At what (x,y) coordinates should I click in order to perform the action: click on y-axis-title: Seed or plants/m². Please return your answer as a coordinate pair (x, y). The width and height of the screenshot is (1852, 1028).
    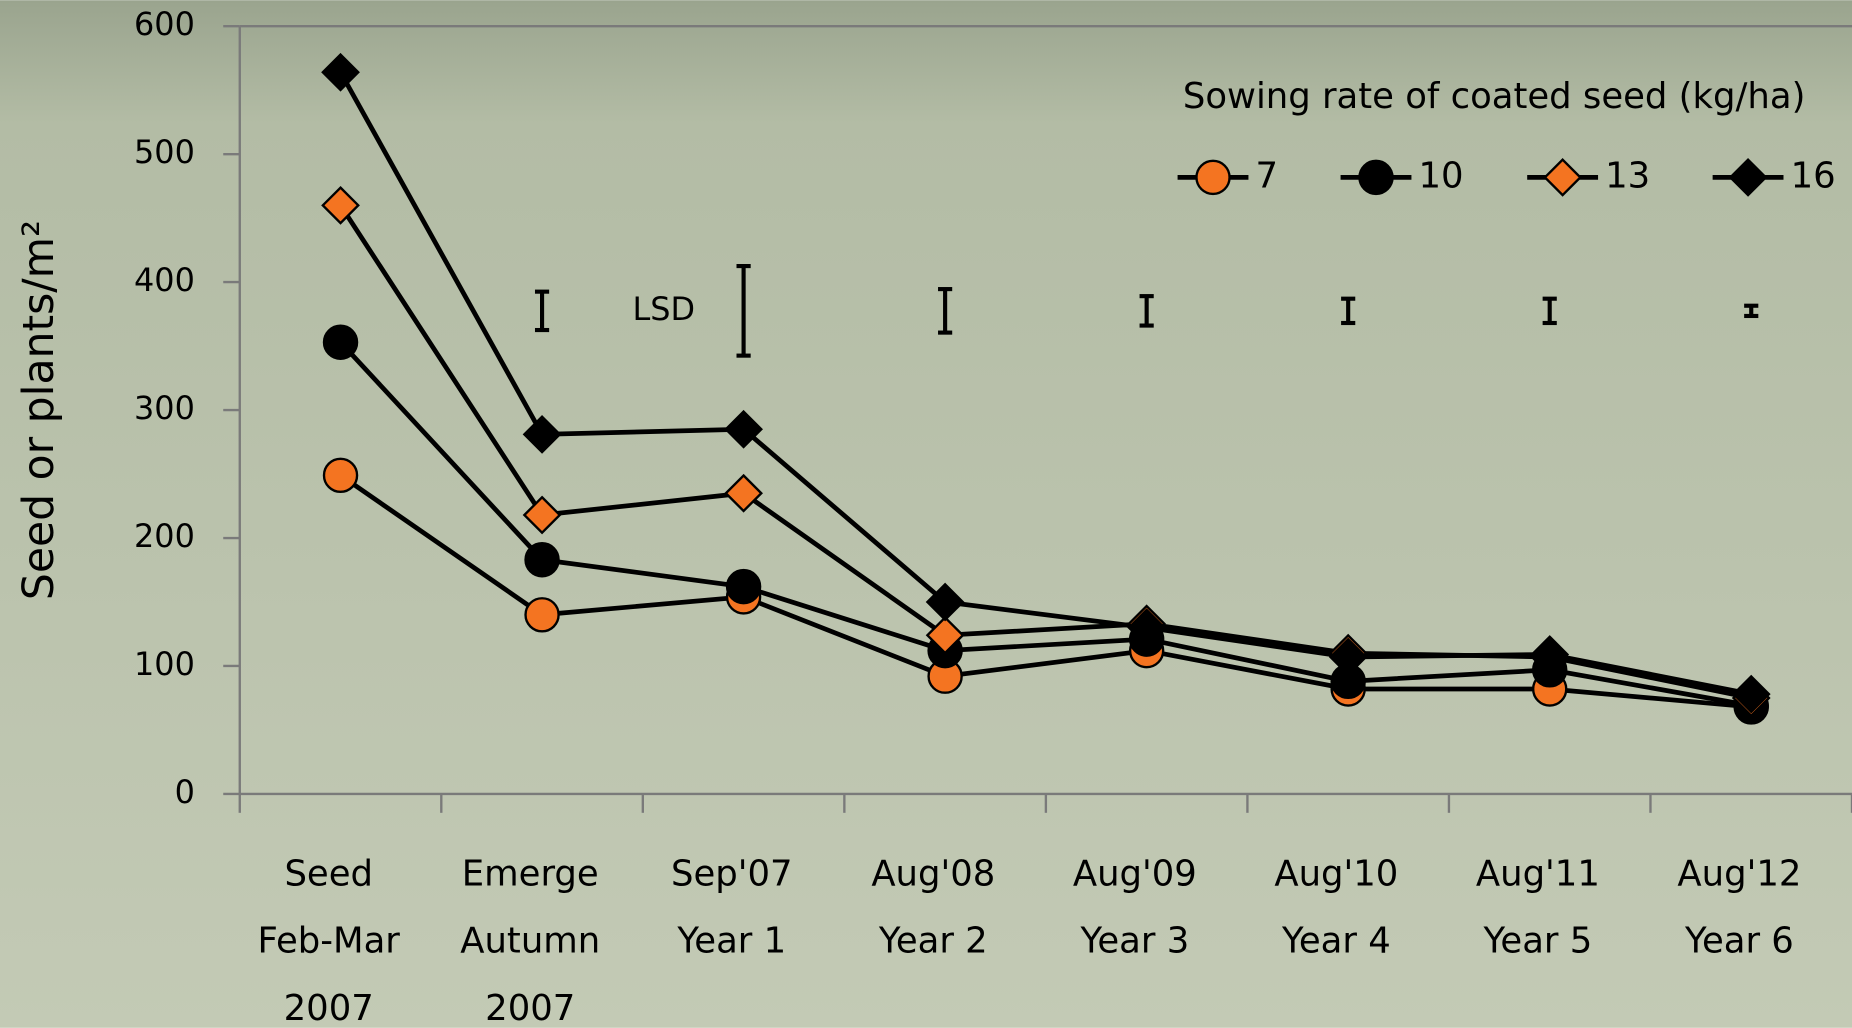
    Looking at the image, I should click on (39, 410).